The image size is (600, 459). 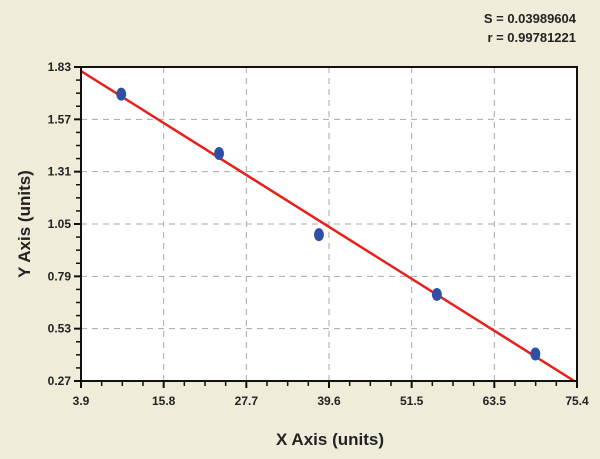 What do you see at coordinates (531, 37) in the screenshot?
I see `annotation-r: r = 0.99781221` at bounding box center [531, 37].